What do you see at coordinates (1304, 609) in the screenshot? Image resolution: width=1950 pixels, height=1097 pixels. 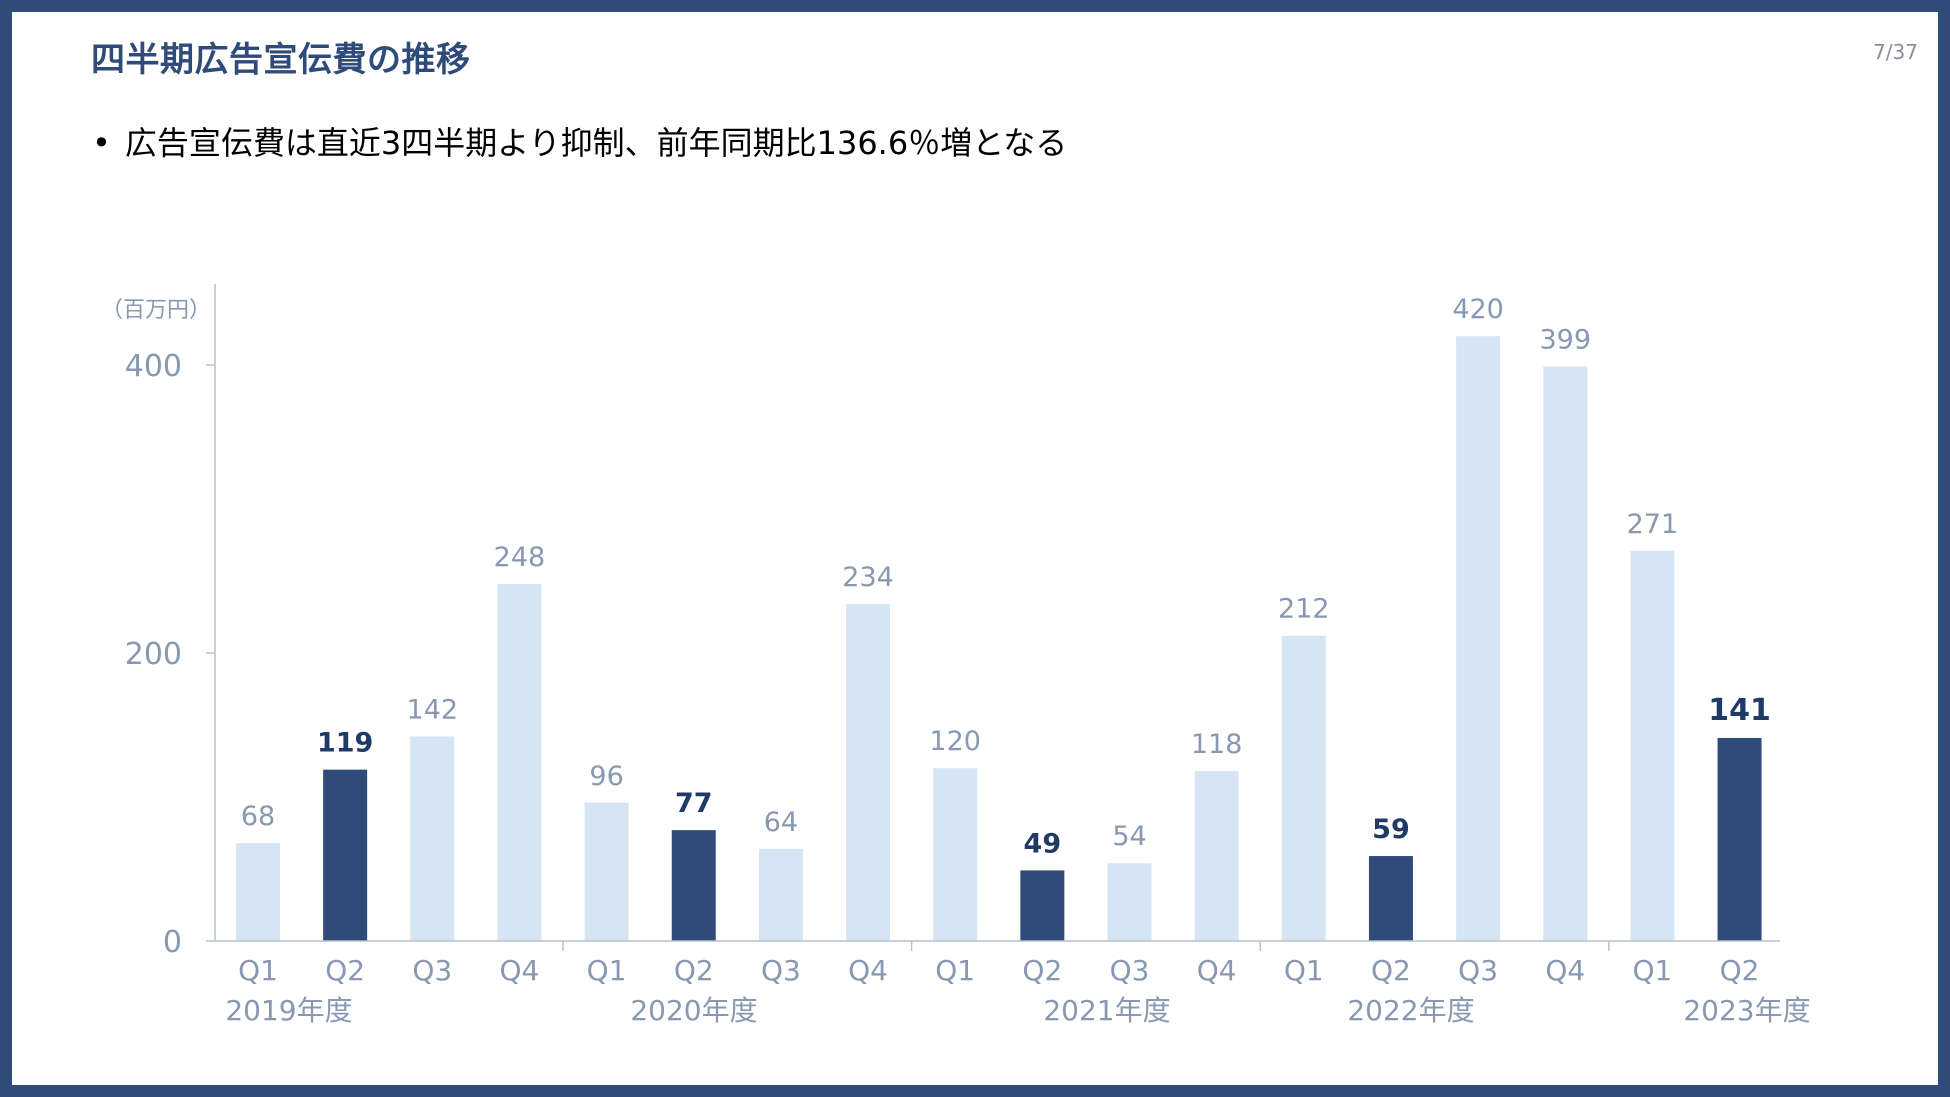 I see `bar-value-label: 212` at bounding box center [1304, 609].